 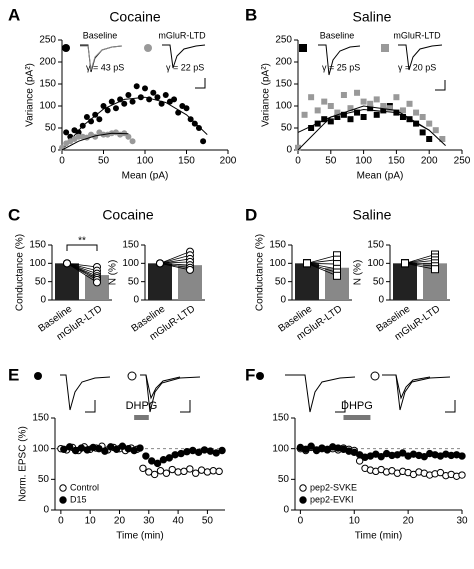 What do you see at coordinates (372, 215) in the screenshot?
I see `chart-title: Saline` at bounding box center [372, 215].